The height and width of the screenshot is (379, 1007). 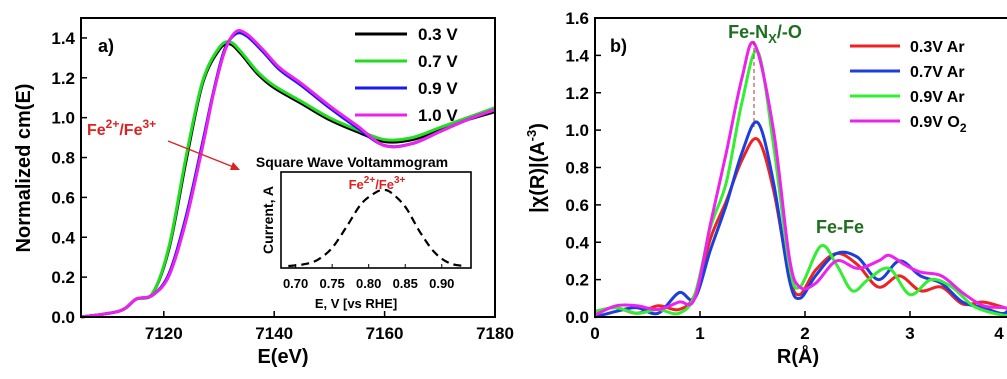 I want to click on b-xtick-label-0: 0, so click(x=594, y=333).